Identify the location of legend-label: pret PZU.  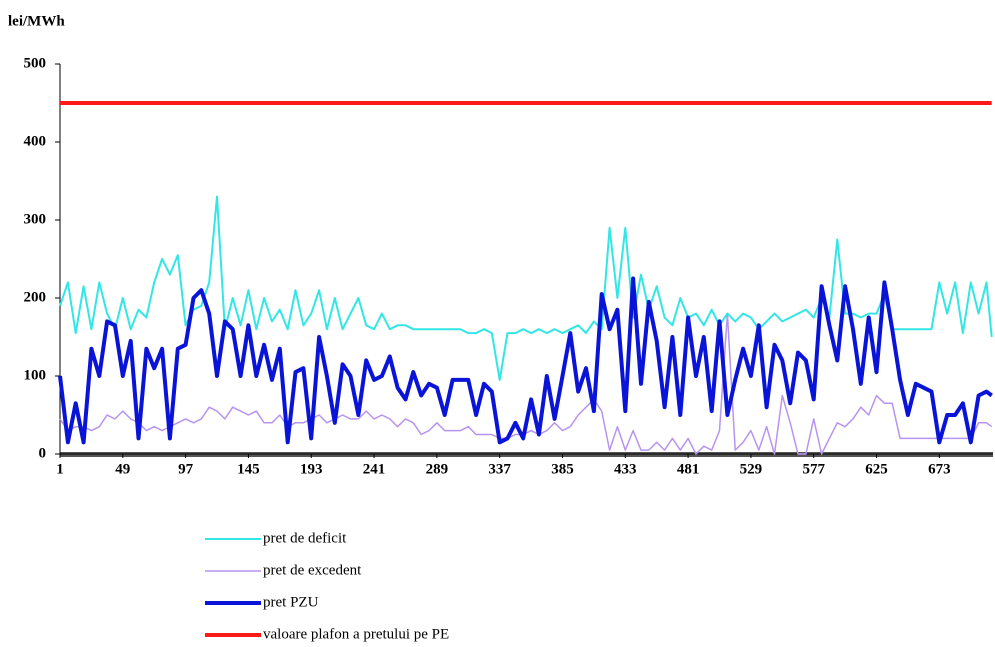
(291, 602).